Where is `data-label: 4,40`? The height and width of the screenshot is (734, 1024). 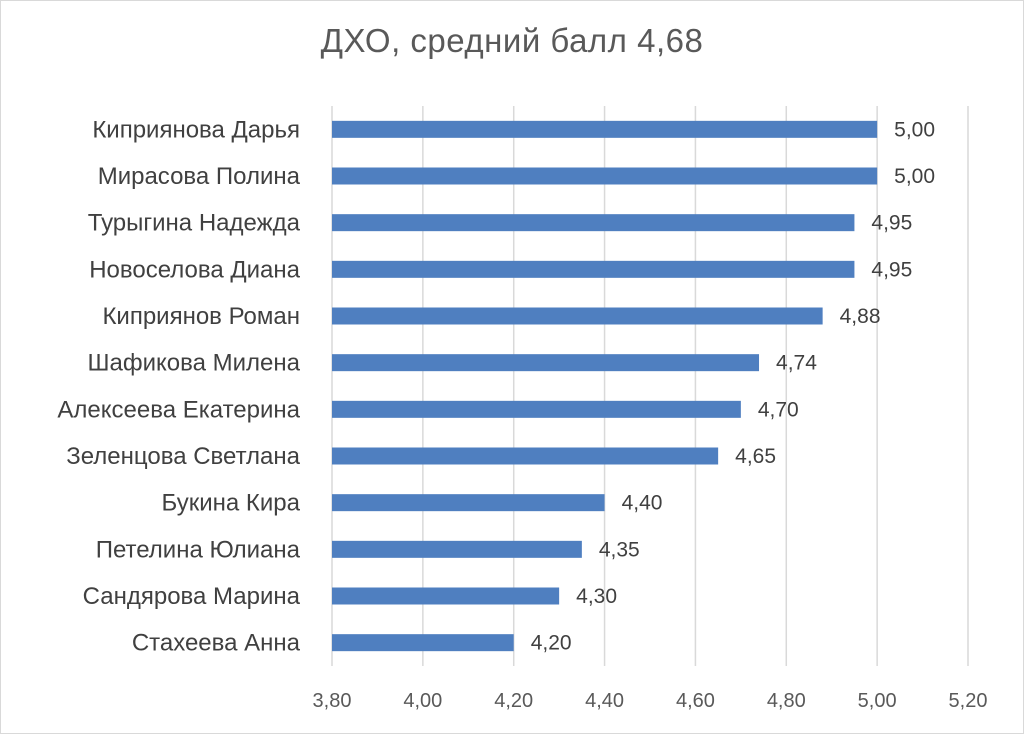 data-label: 4,40 is located at coordinates (642, 503).